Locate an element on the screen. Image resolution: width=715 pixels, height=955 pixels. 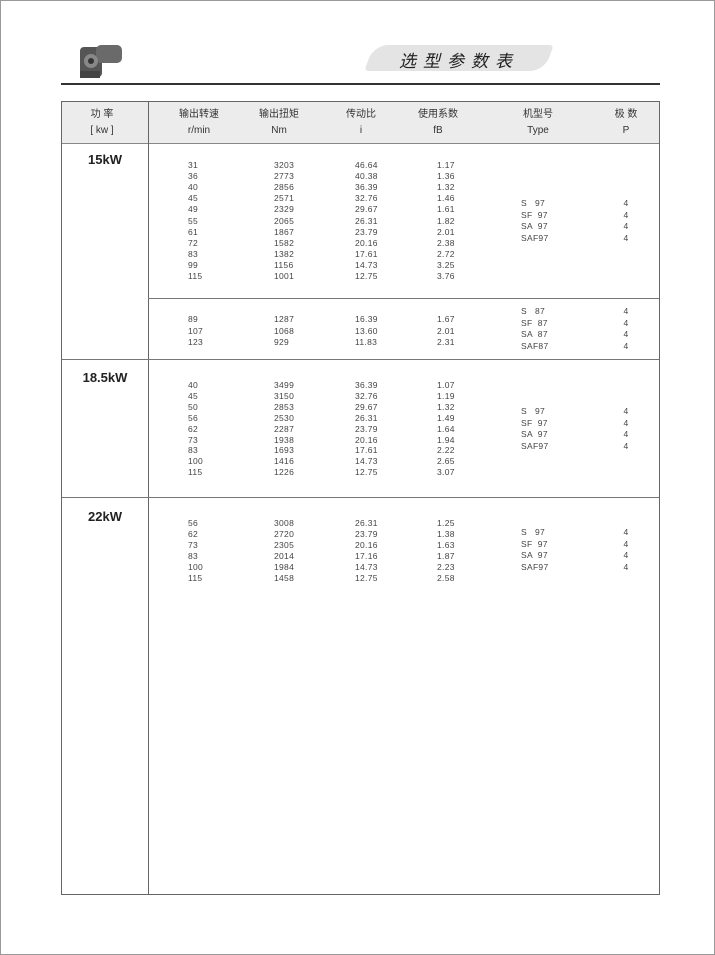
table-cell: 2329 is located at coordinates (284, 209).